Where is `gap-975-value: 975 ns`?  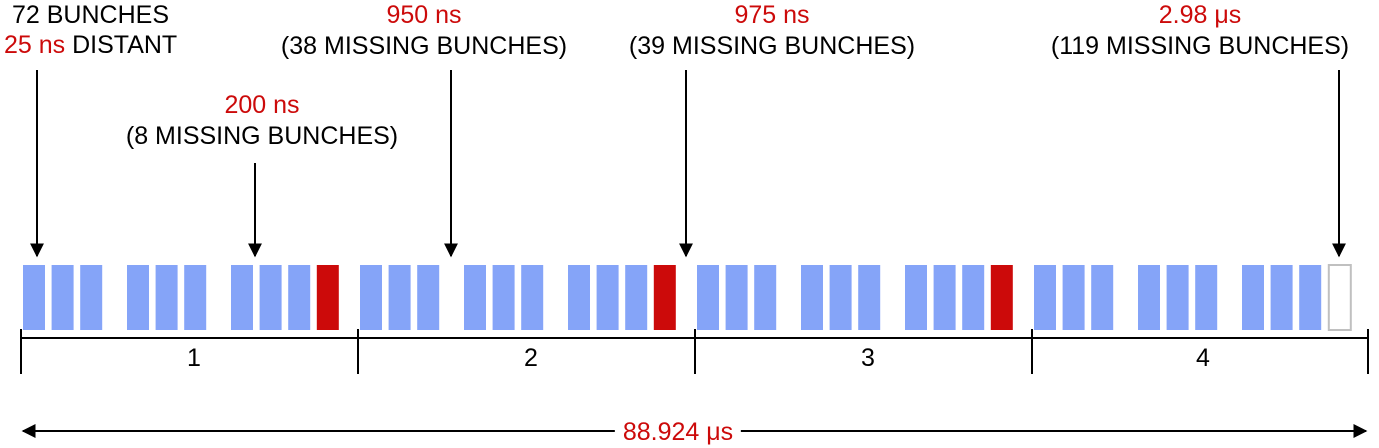 gap-975-value: 975 ns is located at coordinates (772, 15).